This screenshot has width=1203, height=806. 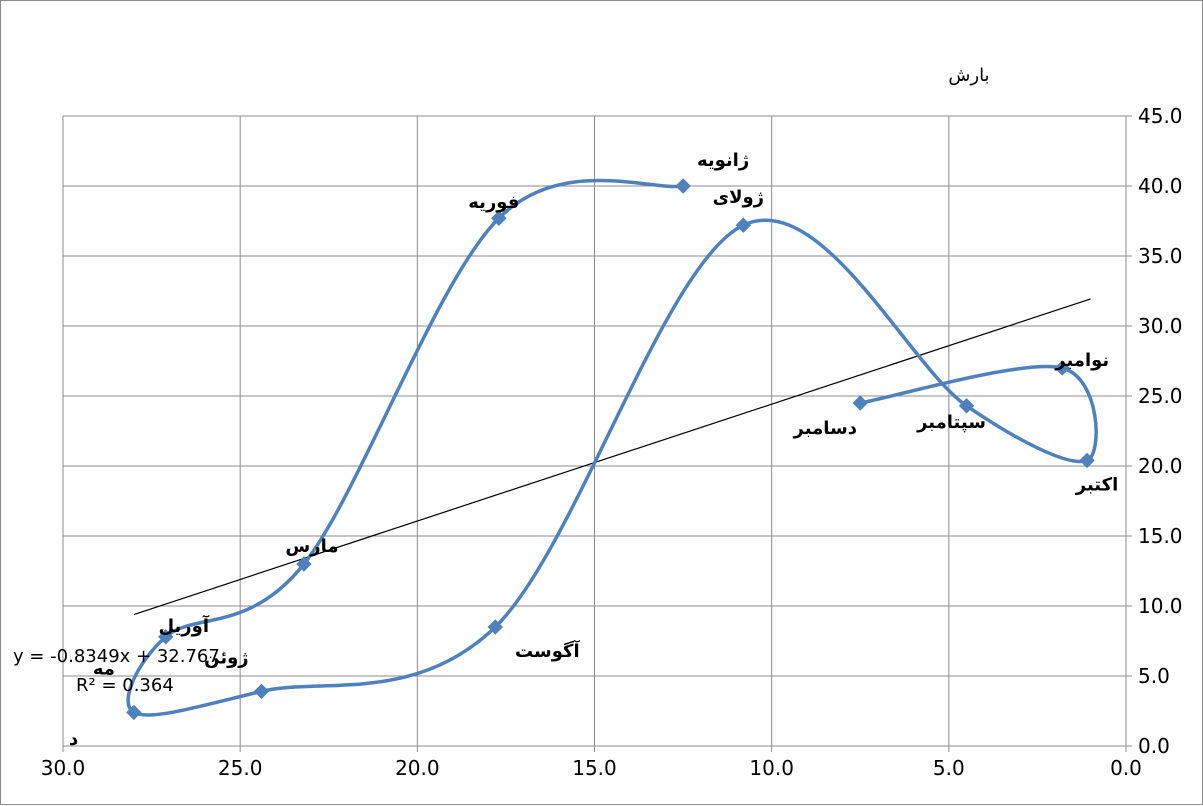 I want to click on y-tick-label: 10.0, so click(x=1160, y=606).